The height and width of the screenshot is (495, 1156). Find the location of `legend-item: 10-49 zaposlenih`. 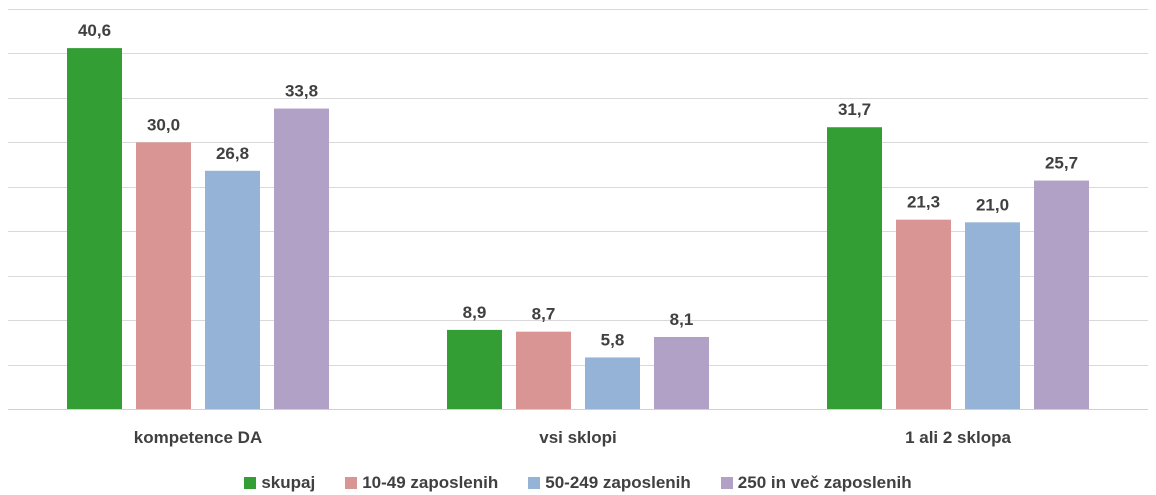

legend-item: 10-49 zaposlenih is located at coordinates (421, 483).